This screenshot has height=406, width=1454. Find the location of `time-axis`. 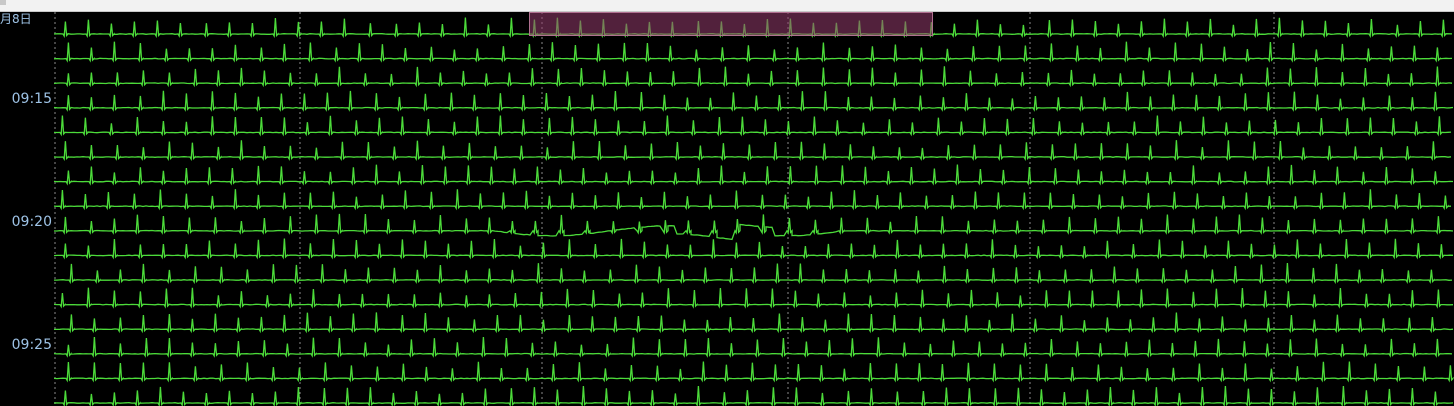

time-axis is located at coordinates (27, 209).